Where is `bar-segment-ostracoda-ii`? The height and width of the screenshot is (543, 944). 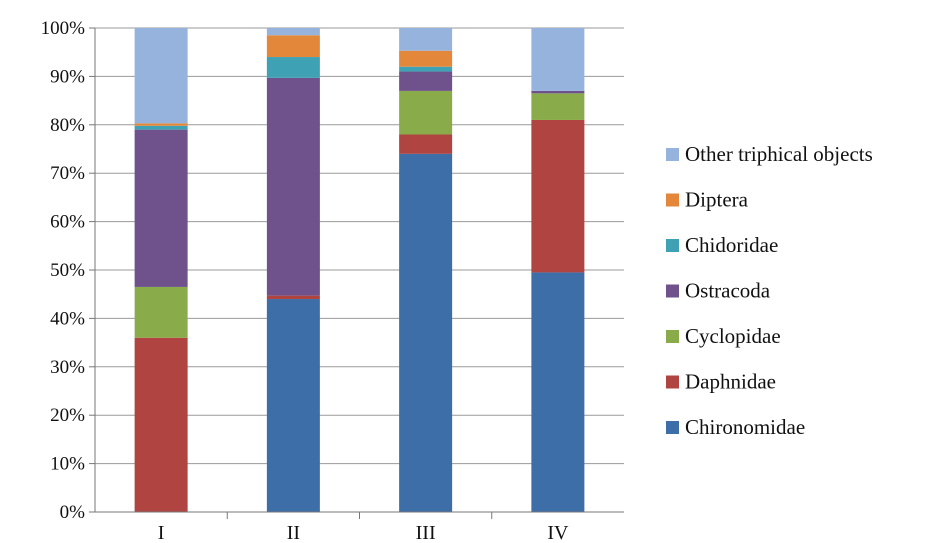
bar-segment-ostracoda-ii is located at coordinates (293, 186).